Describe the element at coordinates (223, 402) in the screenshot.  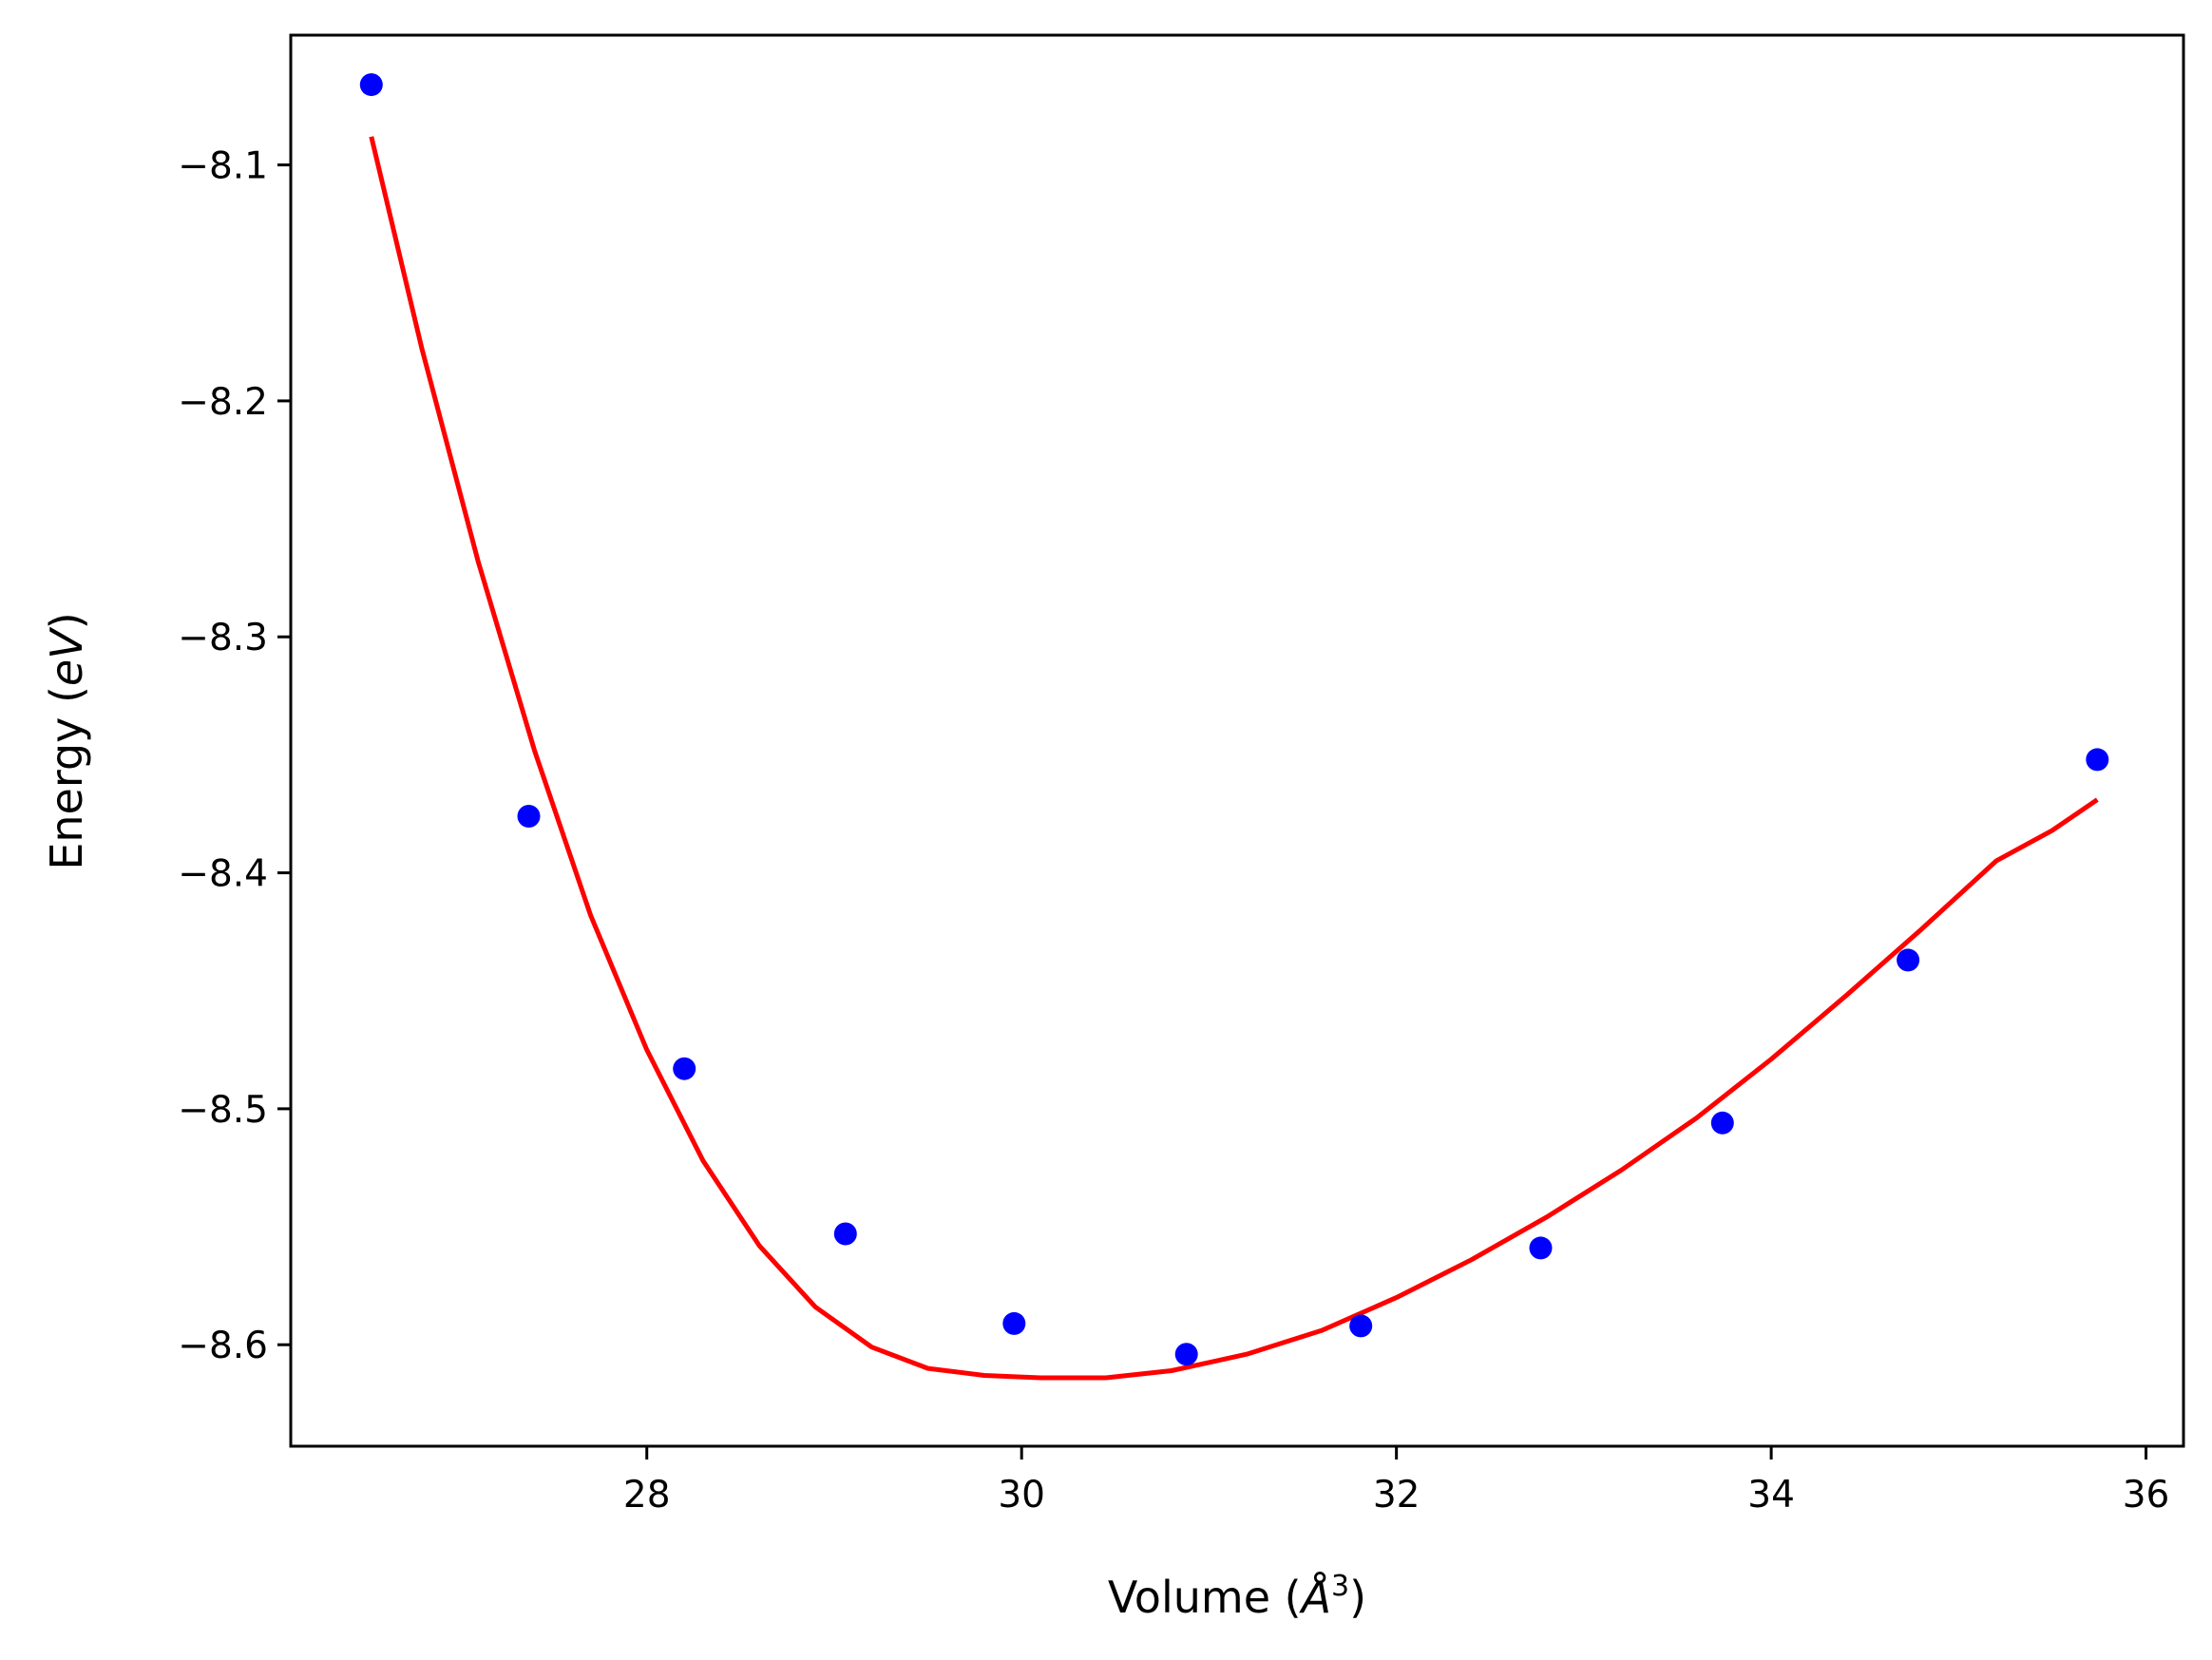
I see `y-tick-label: −8.2` at that location.